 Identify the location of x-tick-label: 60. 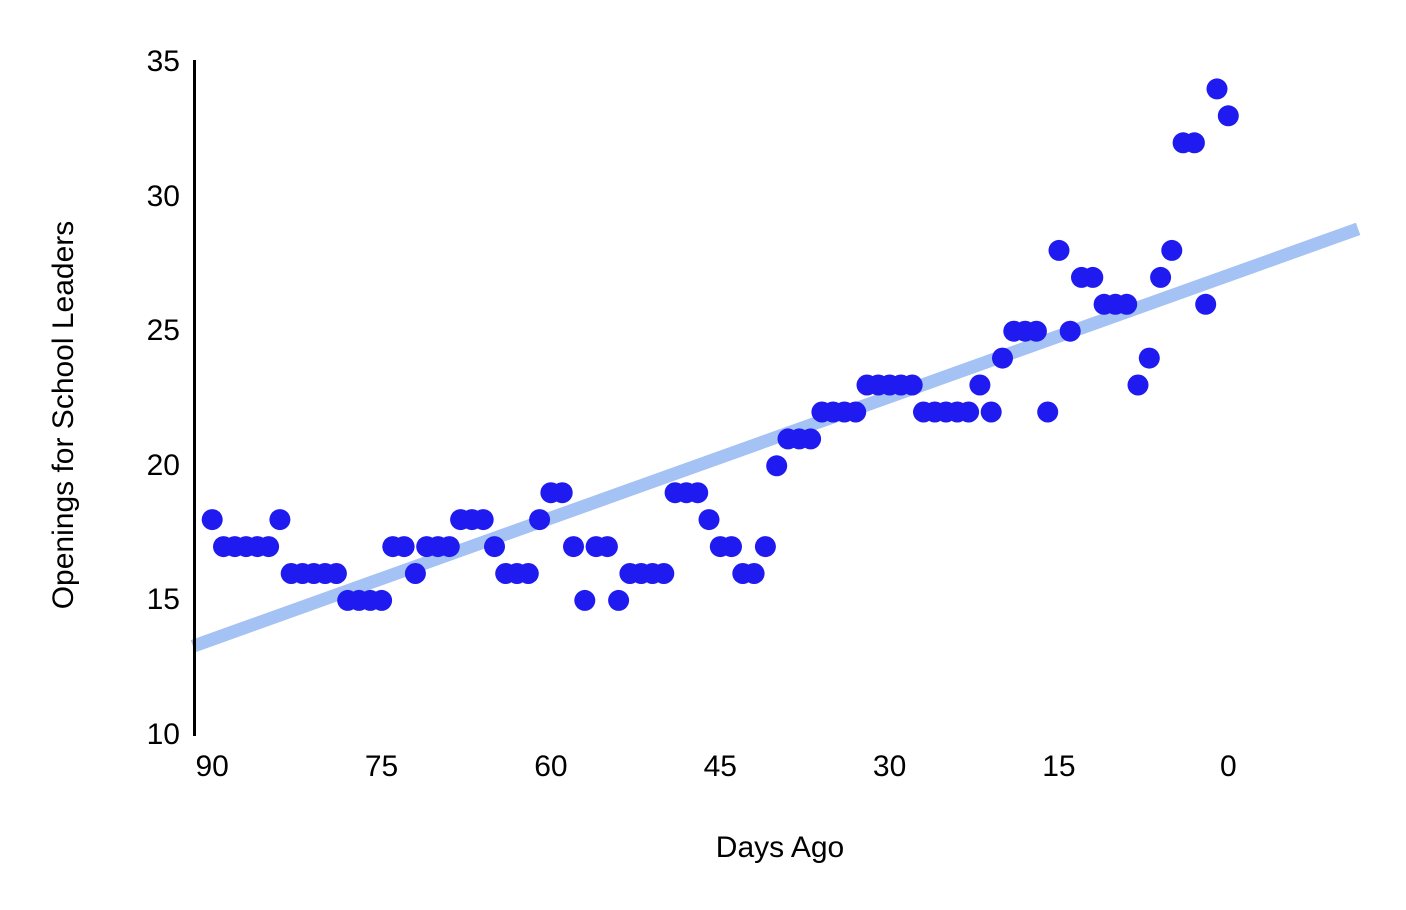
(551, 766).